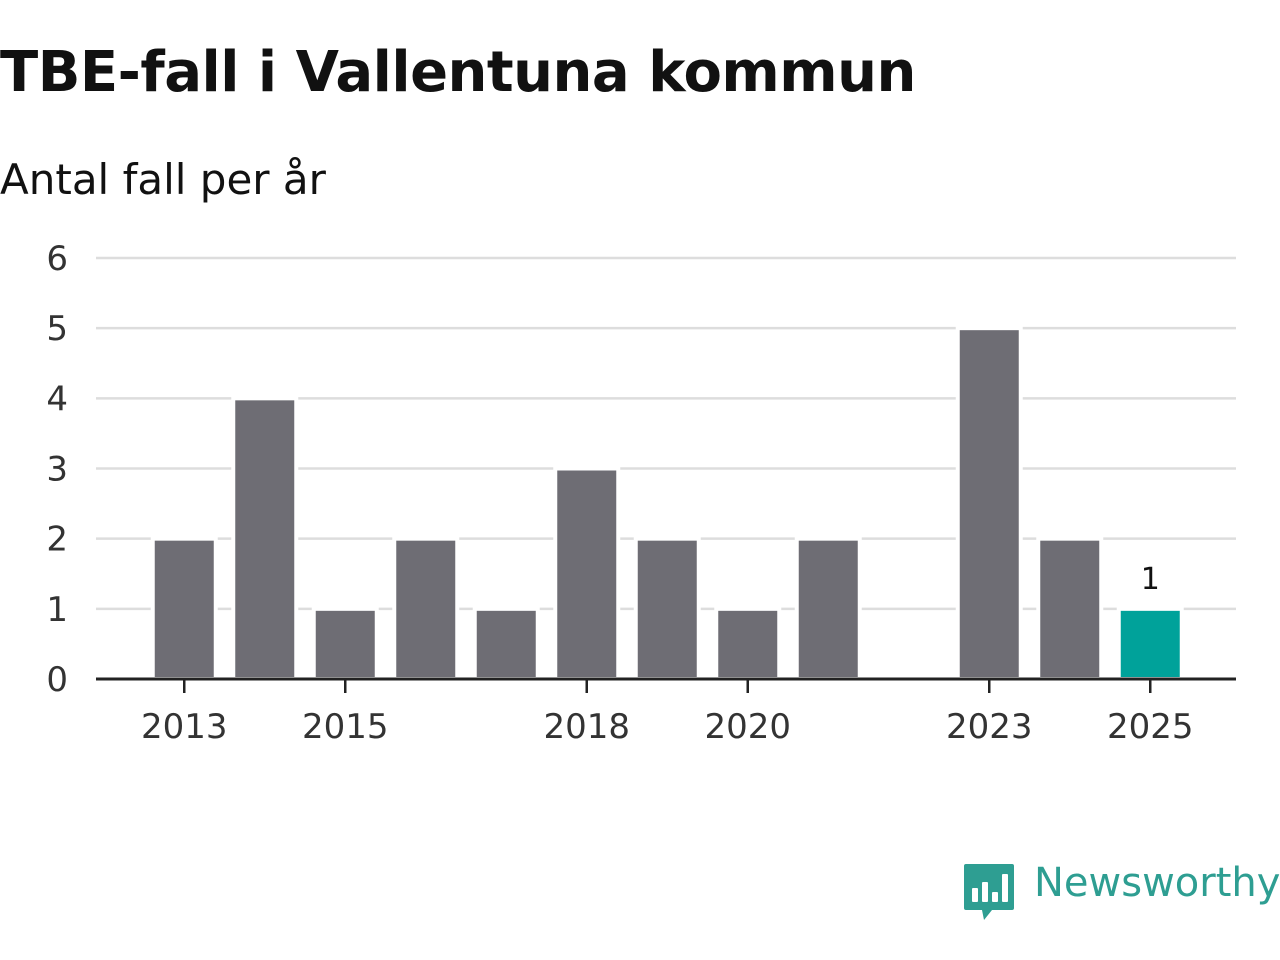 This screenshot has height=960, width=1280. I want to click on brand-footer: Newsworthy, so click(1121, 894).